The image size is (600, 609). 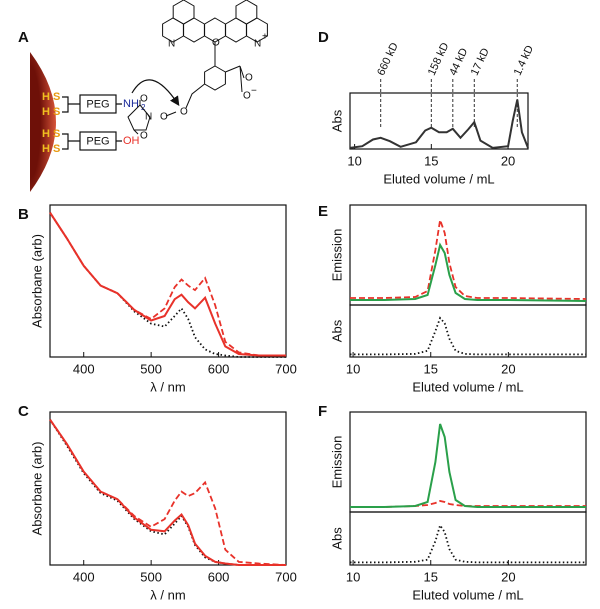 I want to click on annotation-label: 1.4 kD, so click(x=524, y=61).